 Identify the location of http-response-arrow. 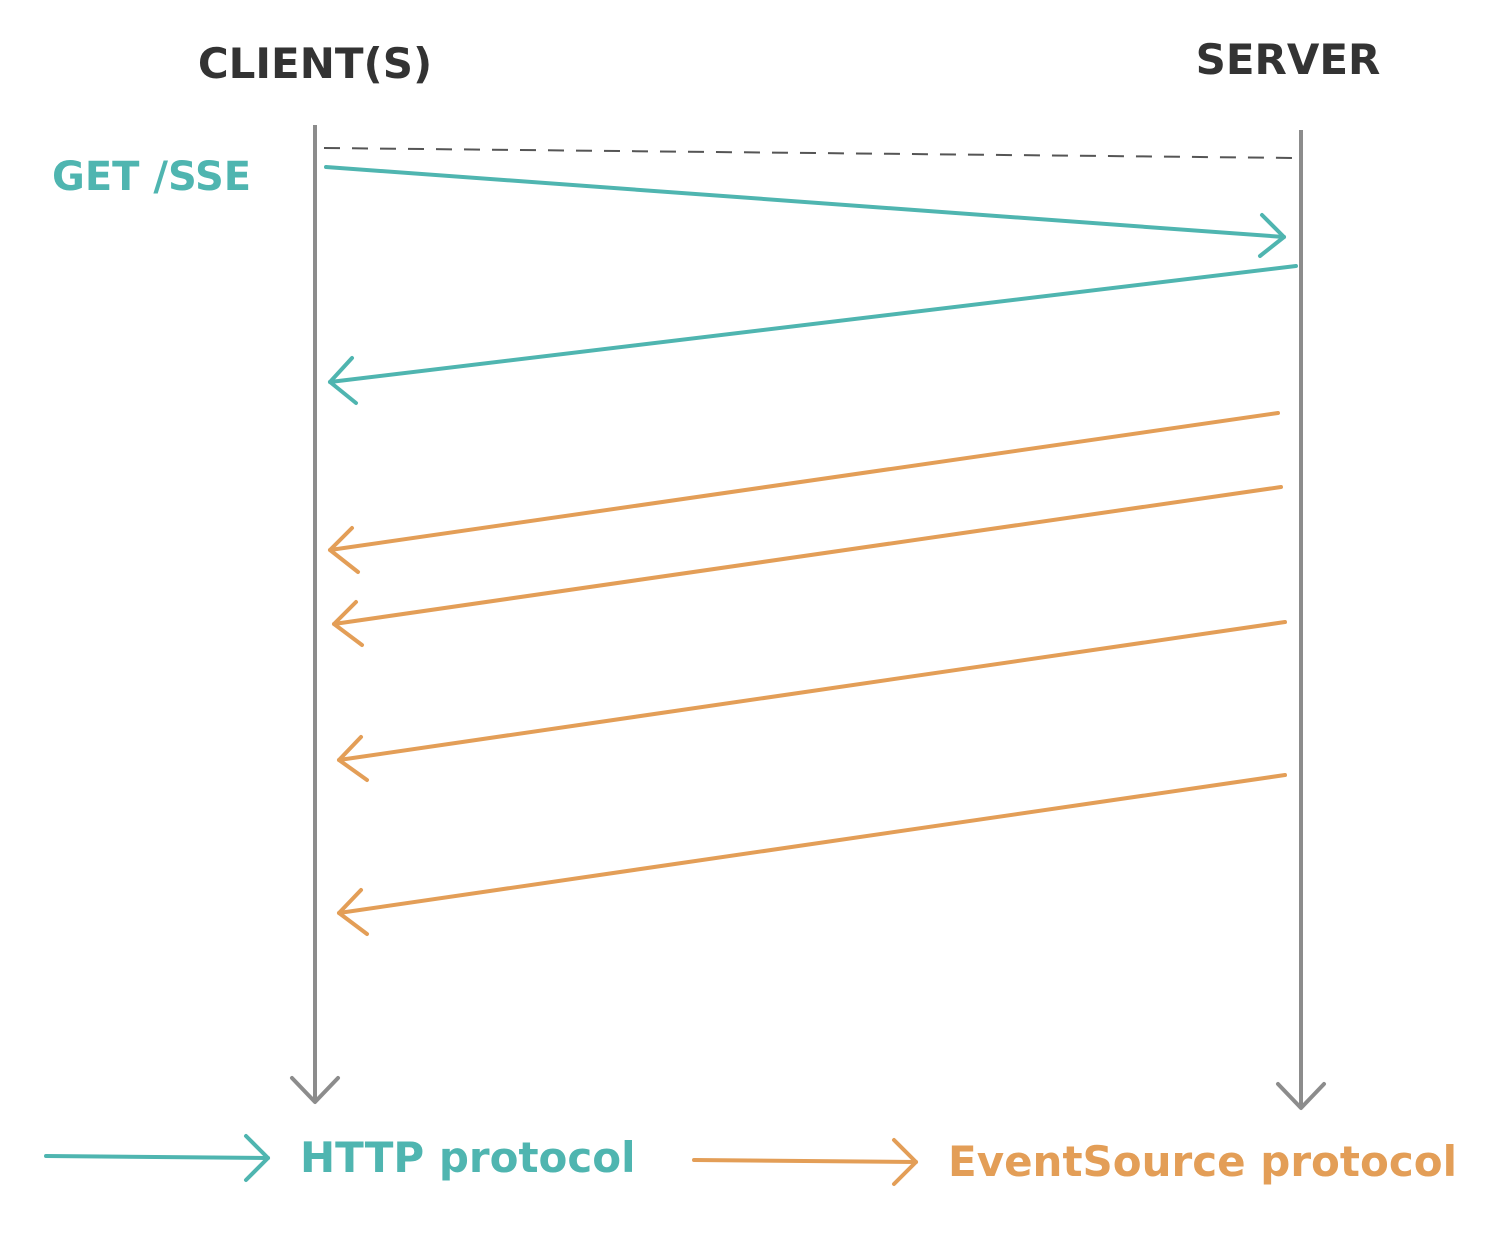
(813, 334).